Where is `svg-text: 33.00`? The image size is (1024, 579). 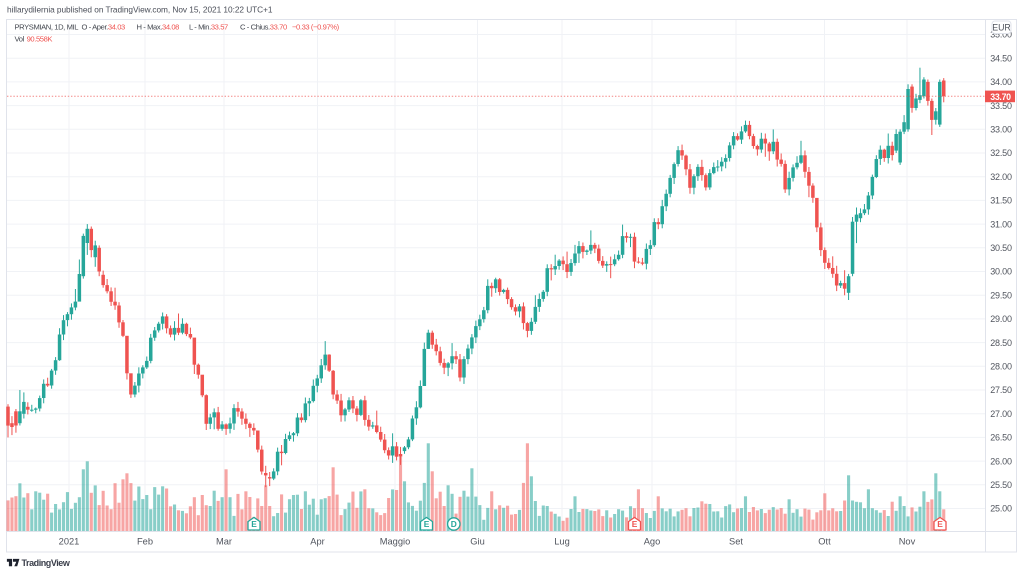
svg-text: 33.00 is located at coordinates (1001, 130).